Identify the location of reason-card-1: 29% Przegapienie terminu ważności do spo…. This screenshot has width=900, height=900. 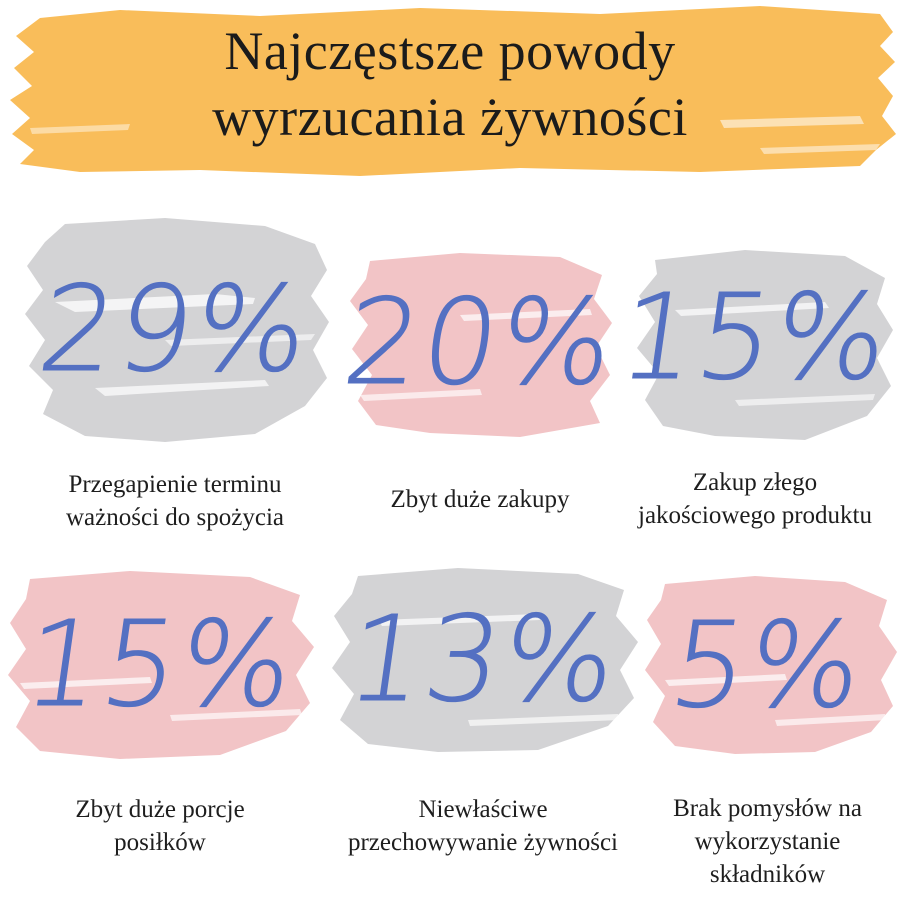
(175, 380).